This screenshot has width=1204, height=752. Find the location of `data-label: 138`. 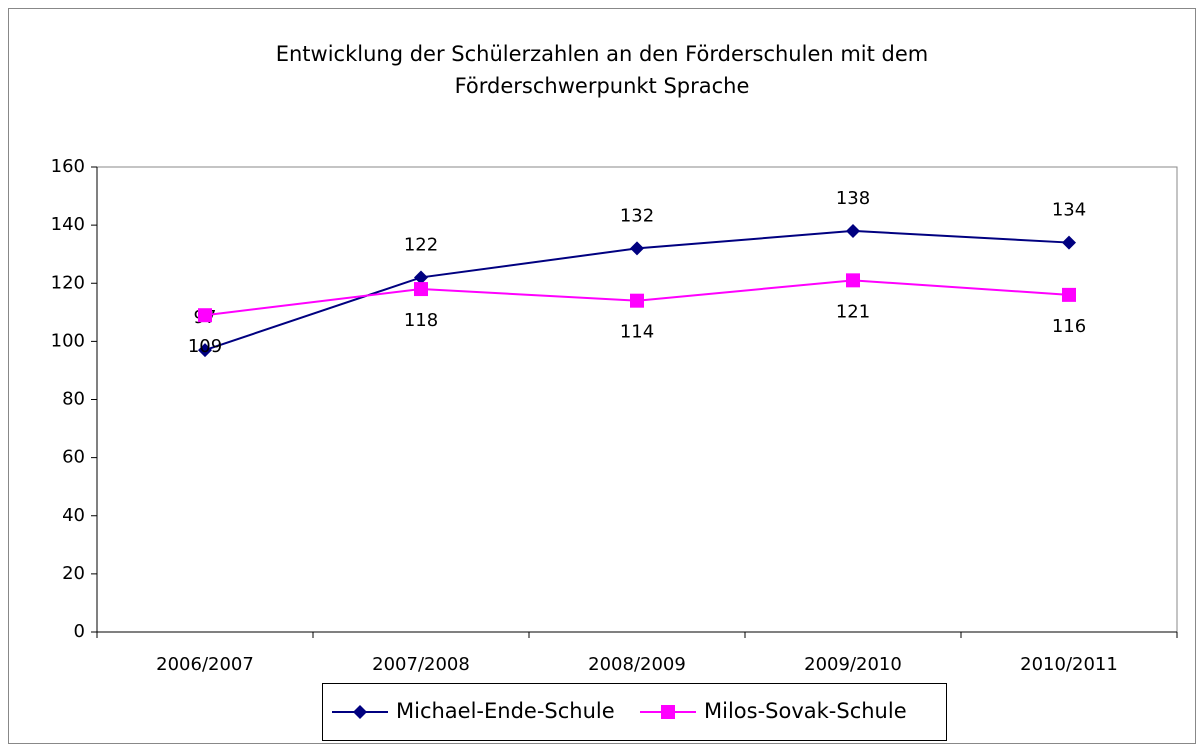

data-label: 138 is located at coordinates (853, 198).